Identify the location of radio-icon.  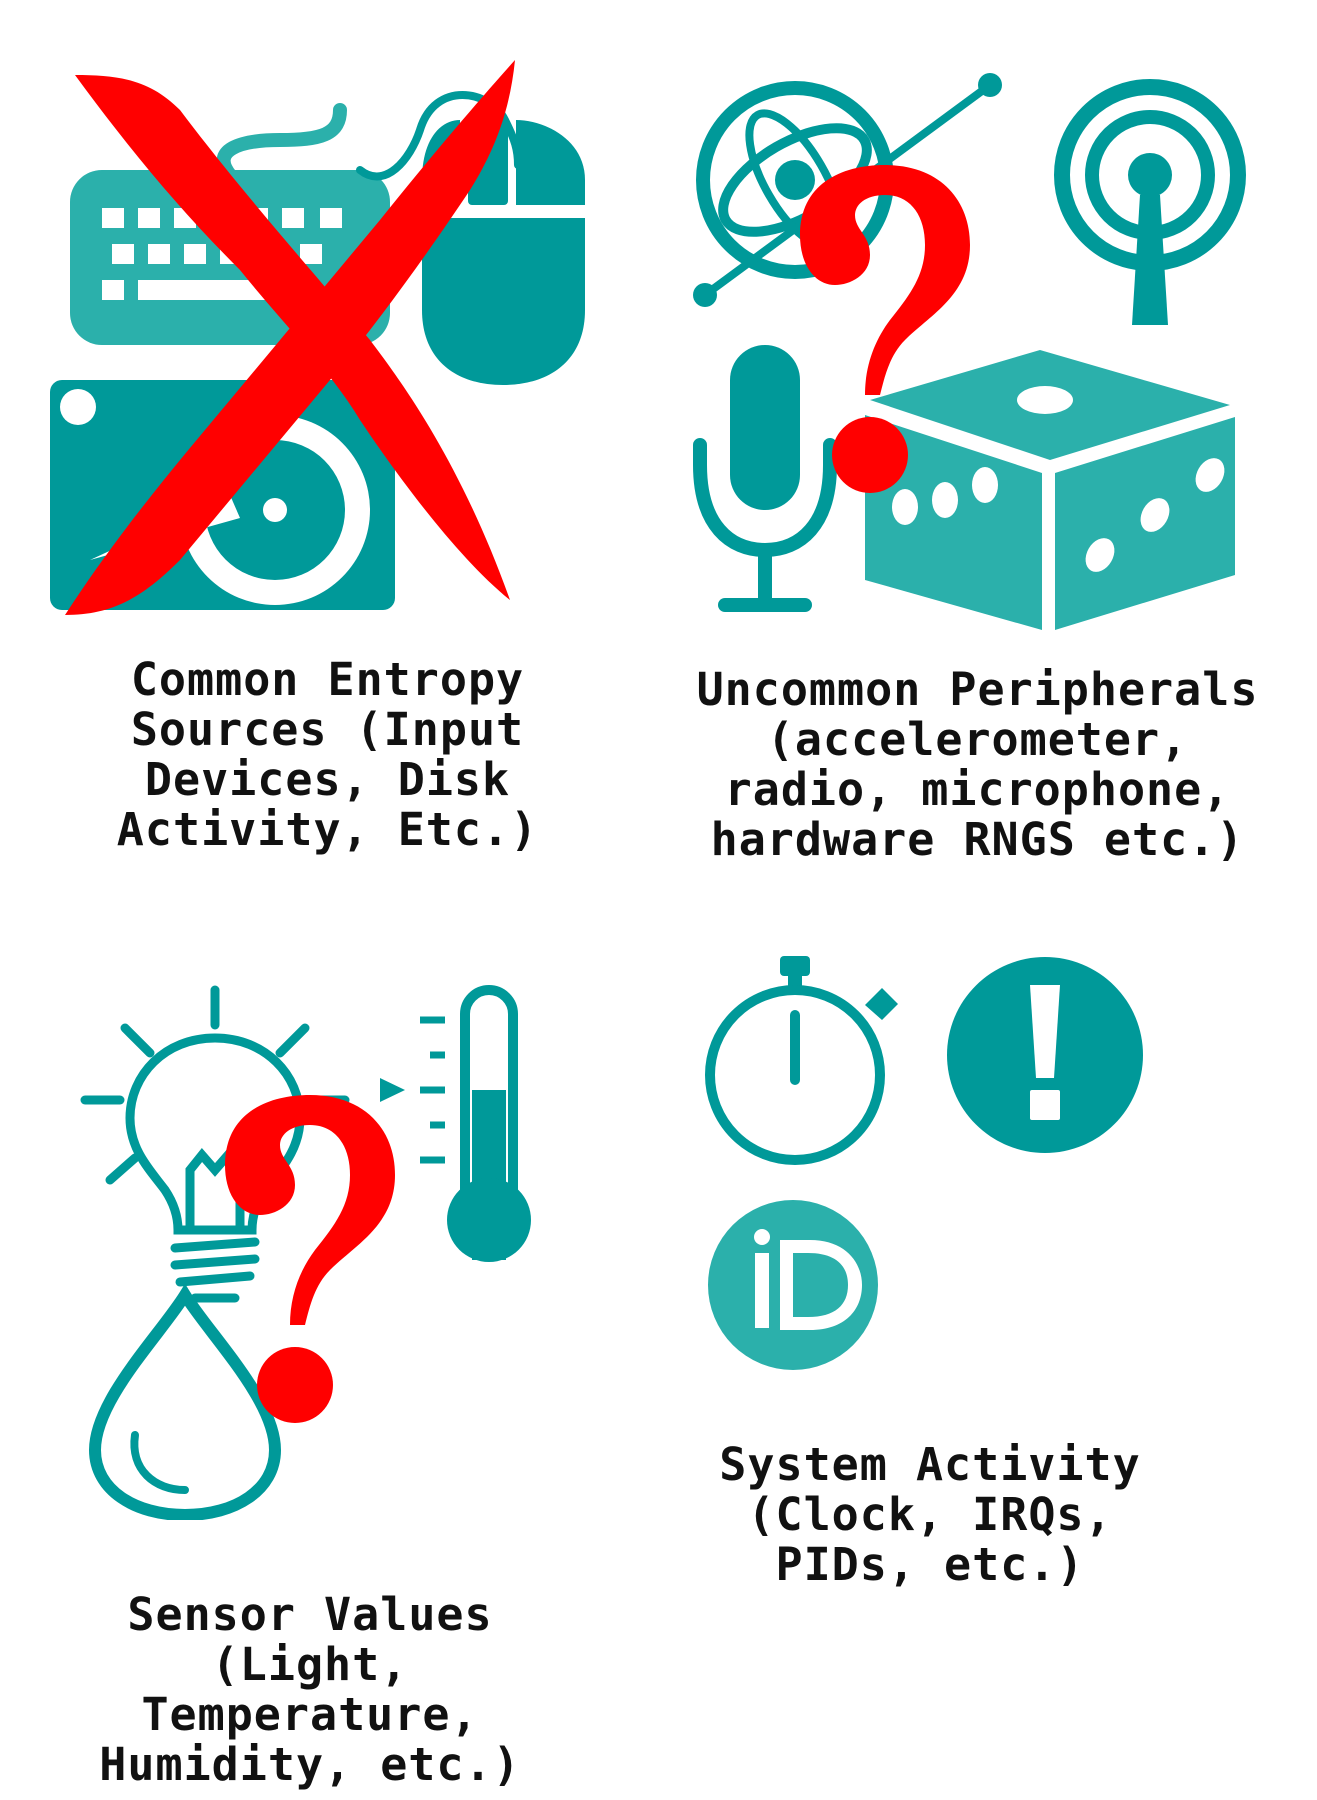
(1150, 202).